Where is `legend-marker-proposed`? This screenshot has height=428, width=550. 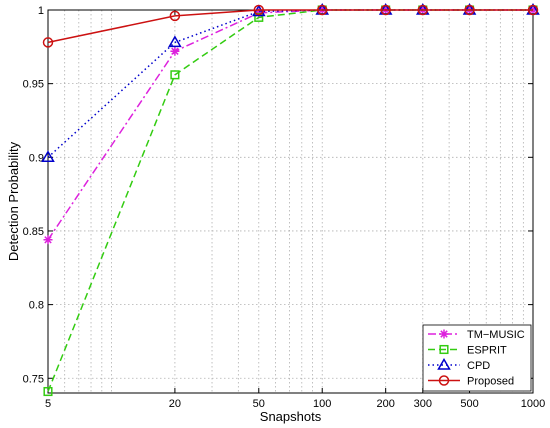
legend-marker-proposed is located at coordinates (444, 380).